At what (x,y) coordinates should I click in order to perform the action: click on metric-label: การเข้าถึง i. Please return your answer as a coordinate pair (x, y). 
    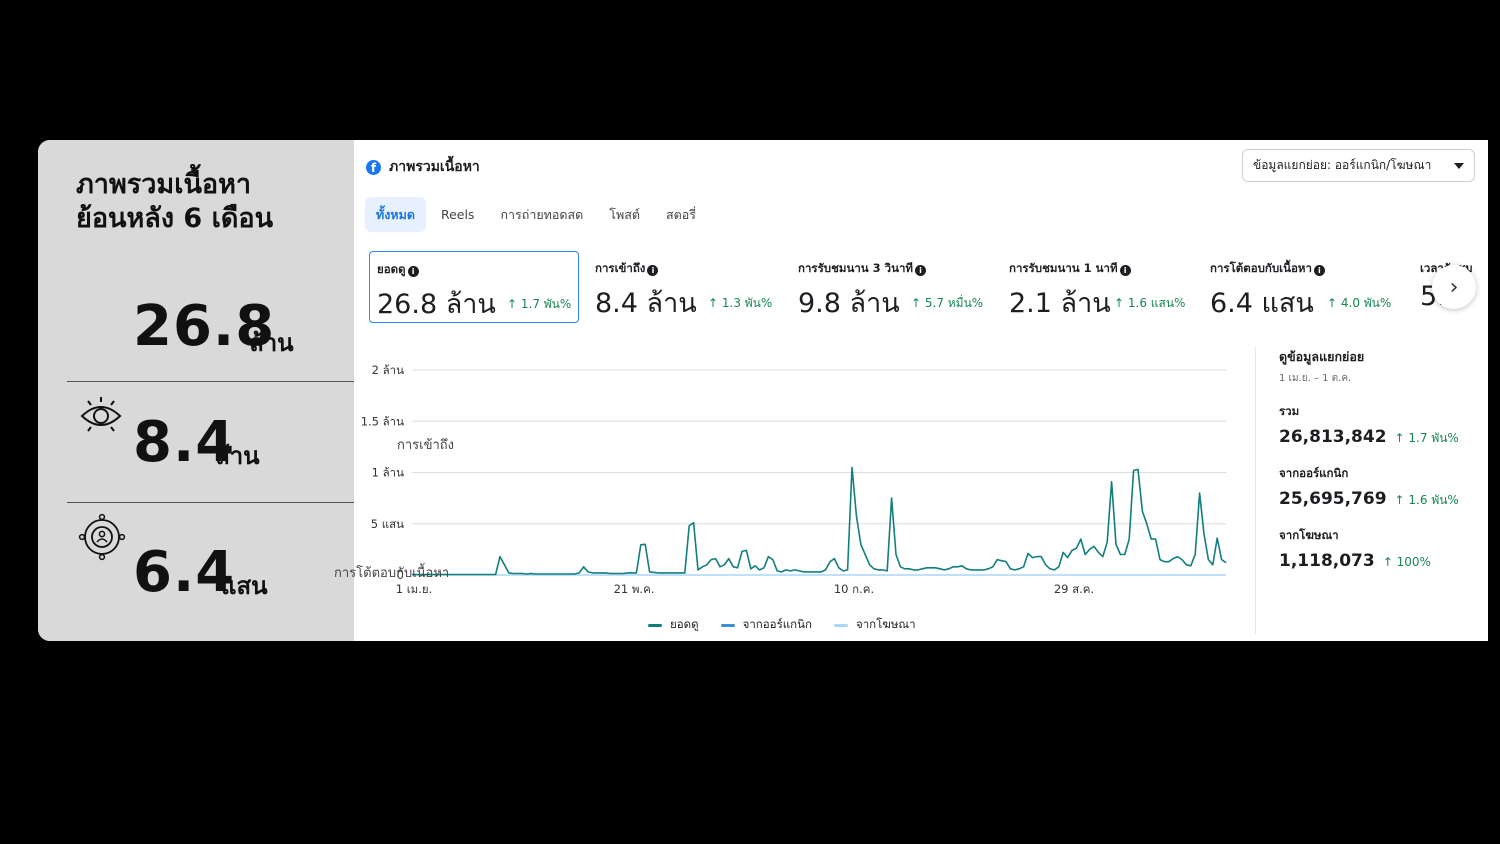
    Looking at the image, I should click on (688, 269).